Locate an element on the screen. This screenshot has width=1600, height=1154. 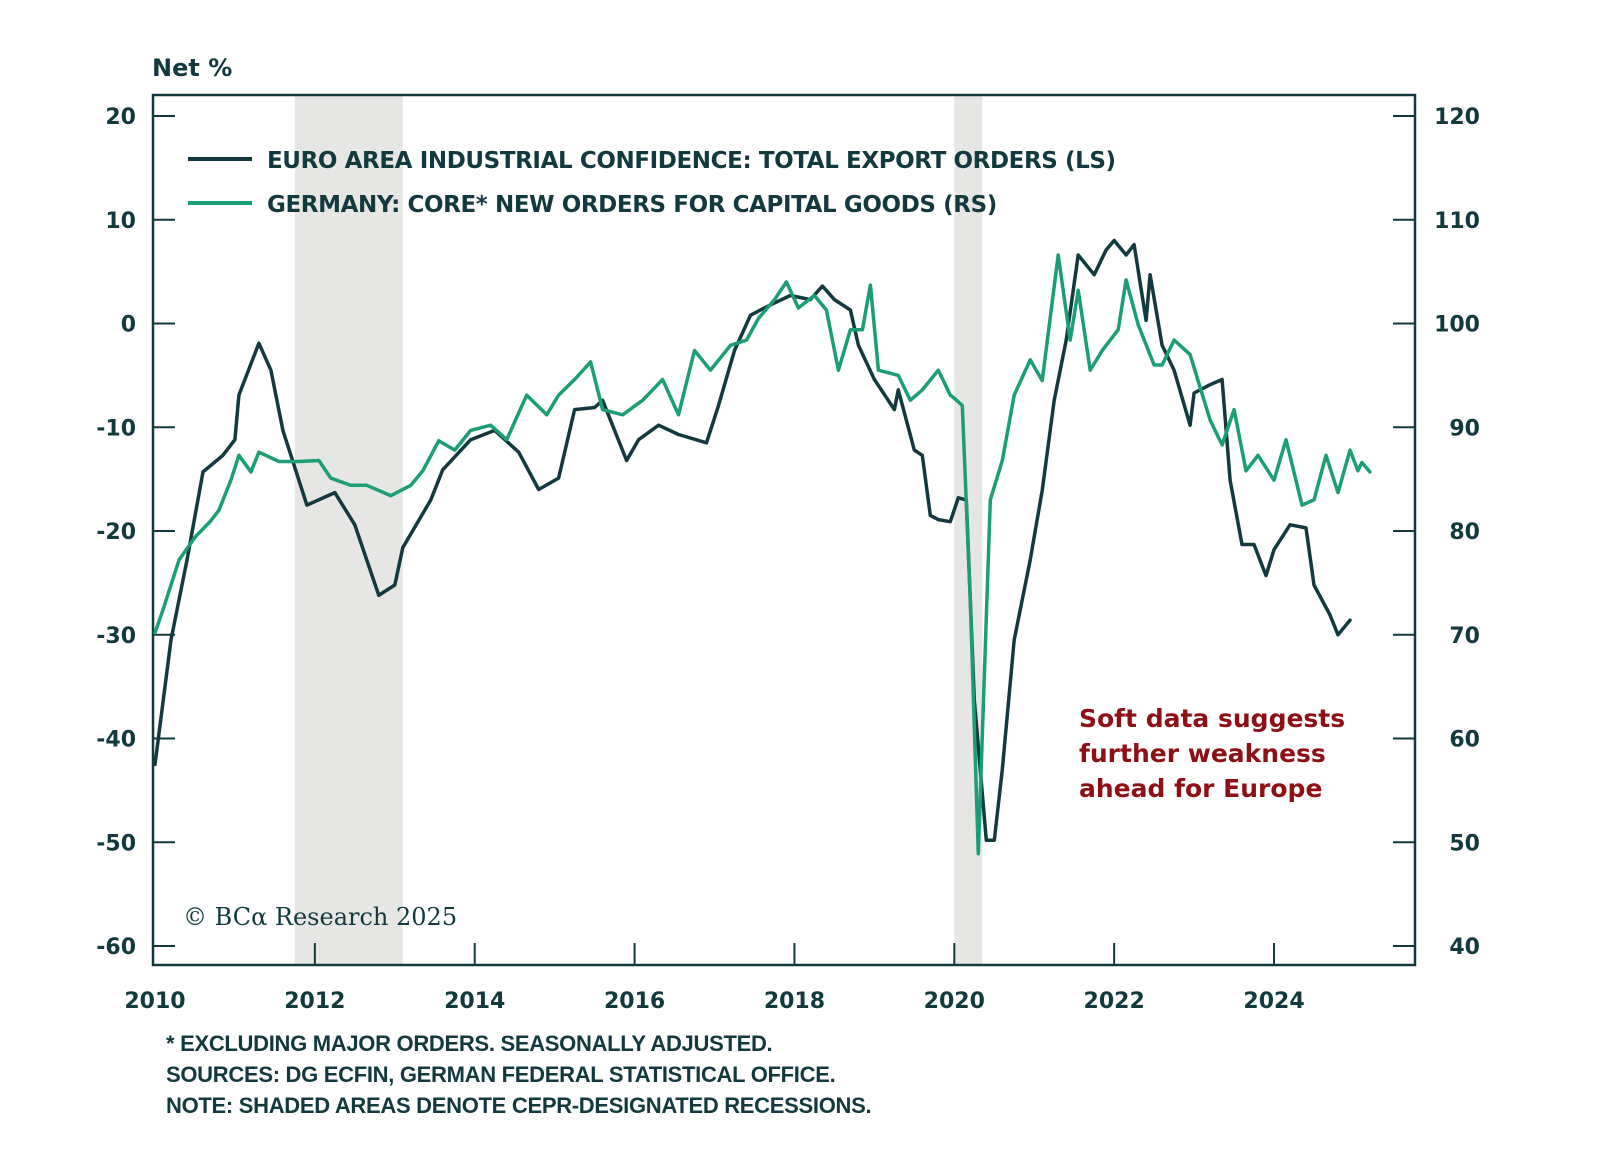
left-axis-tick-label: -30 is located at coordinates (116, 636).